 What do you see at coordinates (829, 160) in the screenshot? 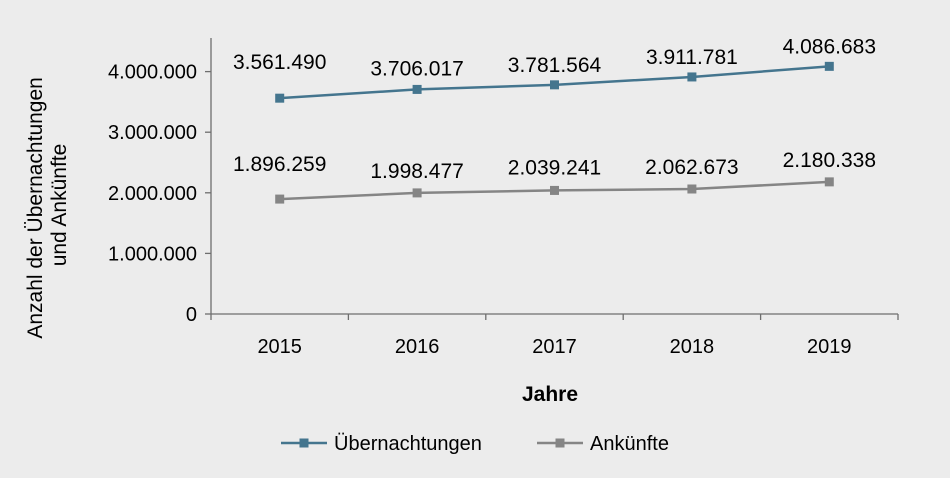
I see `data-label: 2.180.338` at bounding box center [829, 160].